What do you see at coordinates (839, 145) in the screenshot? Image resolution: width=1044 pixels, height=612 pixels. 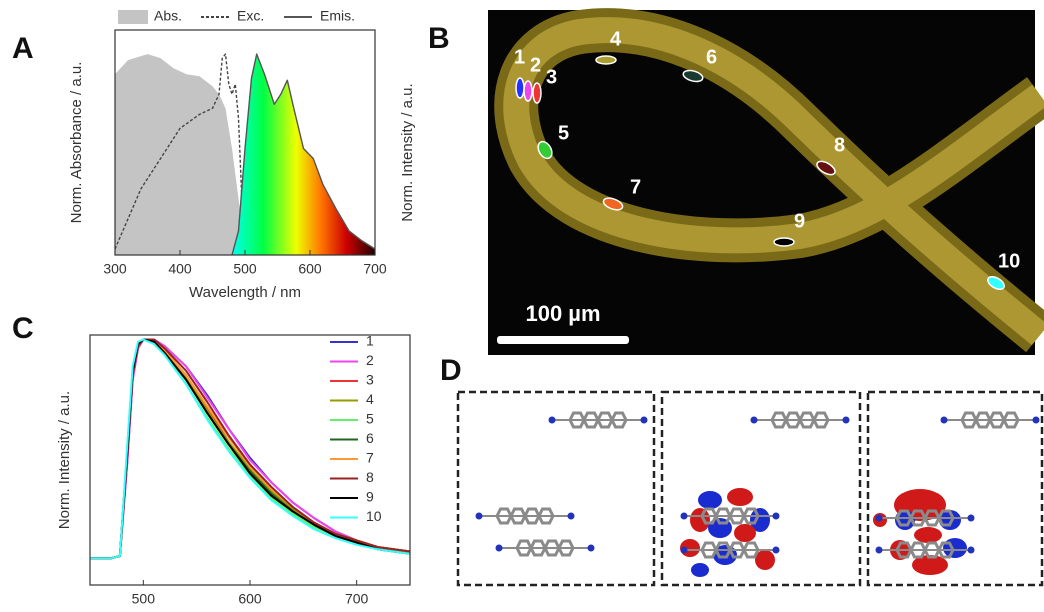 I see `roi-label: 8` at bounding box center [839, 145].